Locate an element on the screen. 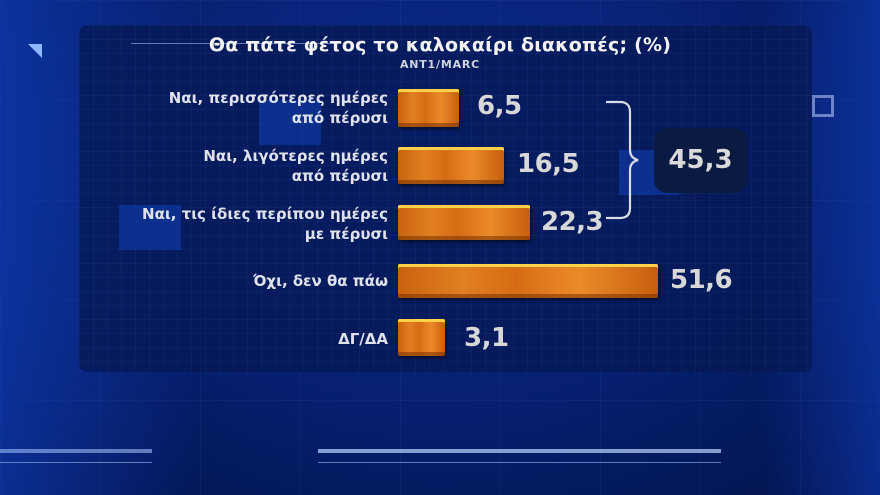 This screenshot has width=880, height=495. category-label: Ναι, περισσότερες ημέρες από πέρυσι is located at coordinates (278, 108).